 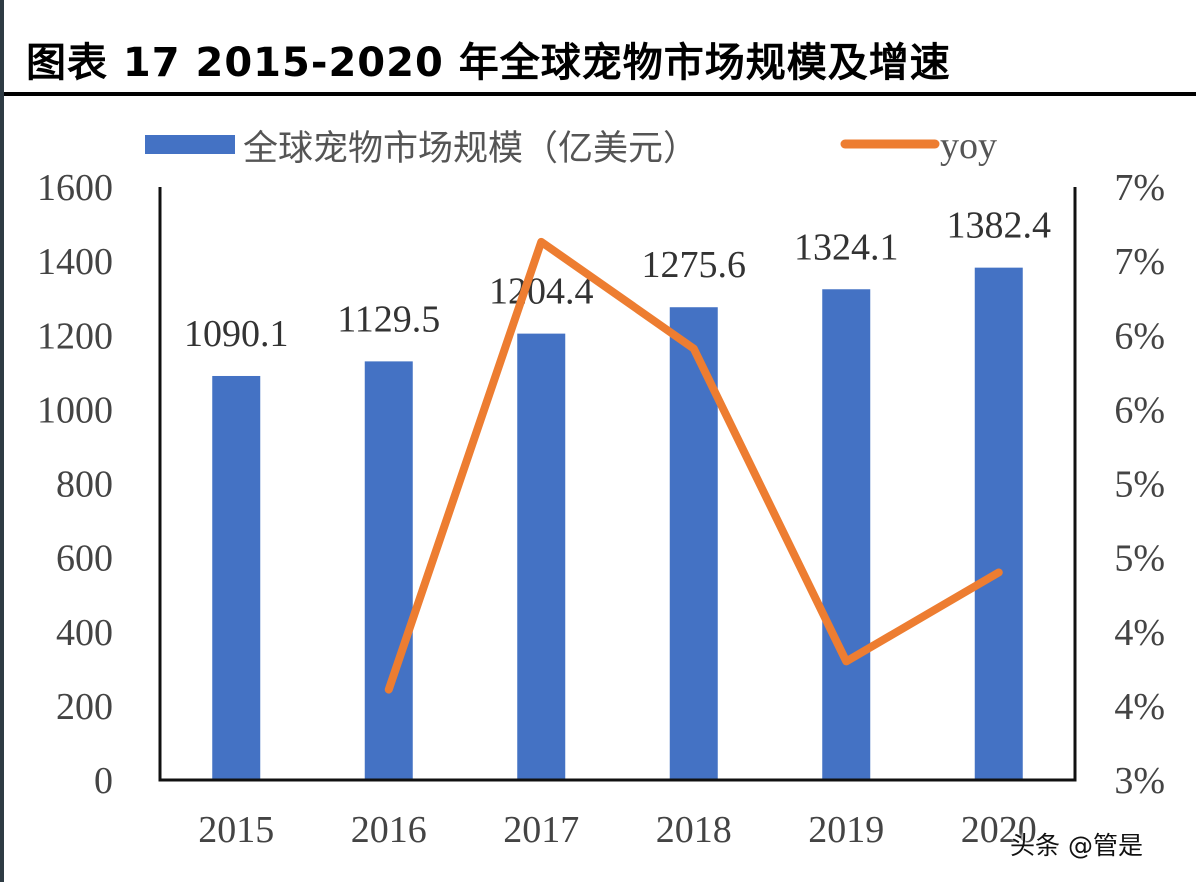 What do you see at coordinates (75, 188) in the screenshot?
I see `y-left-tick: 1600` at bounding box center [75, 188].